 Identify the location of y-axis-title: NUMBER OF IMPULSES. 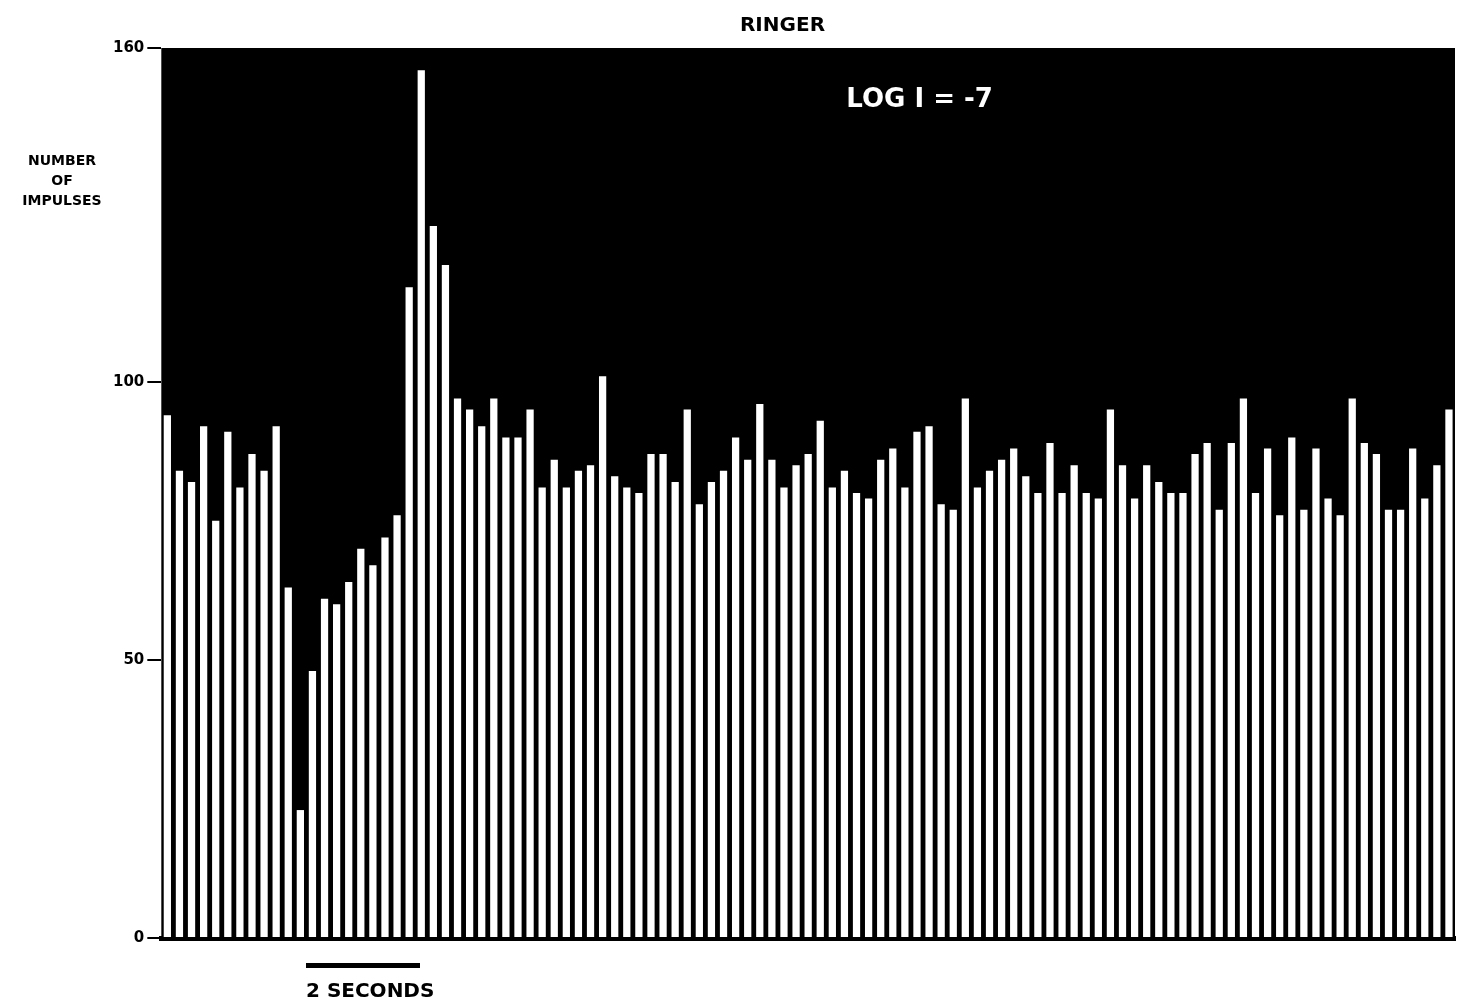
(62, 180).